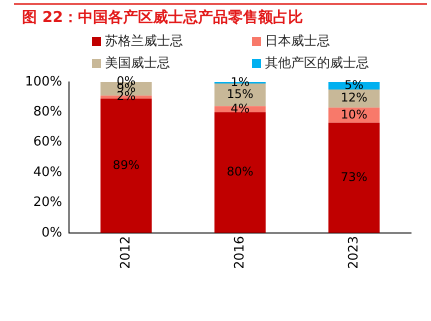 This screenshot has height=321, width=431. What do you see at coordinates (297, 41) in the screenshot?
I see `legend-label: 日本威士忌` at bounding box center [297, 41].